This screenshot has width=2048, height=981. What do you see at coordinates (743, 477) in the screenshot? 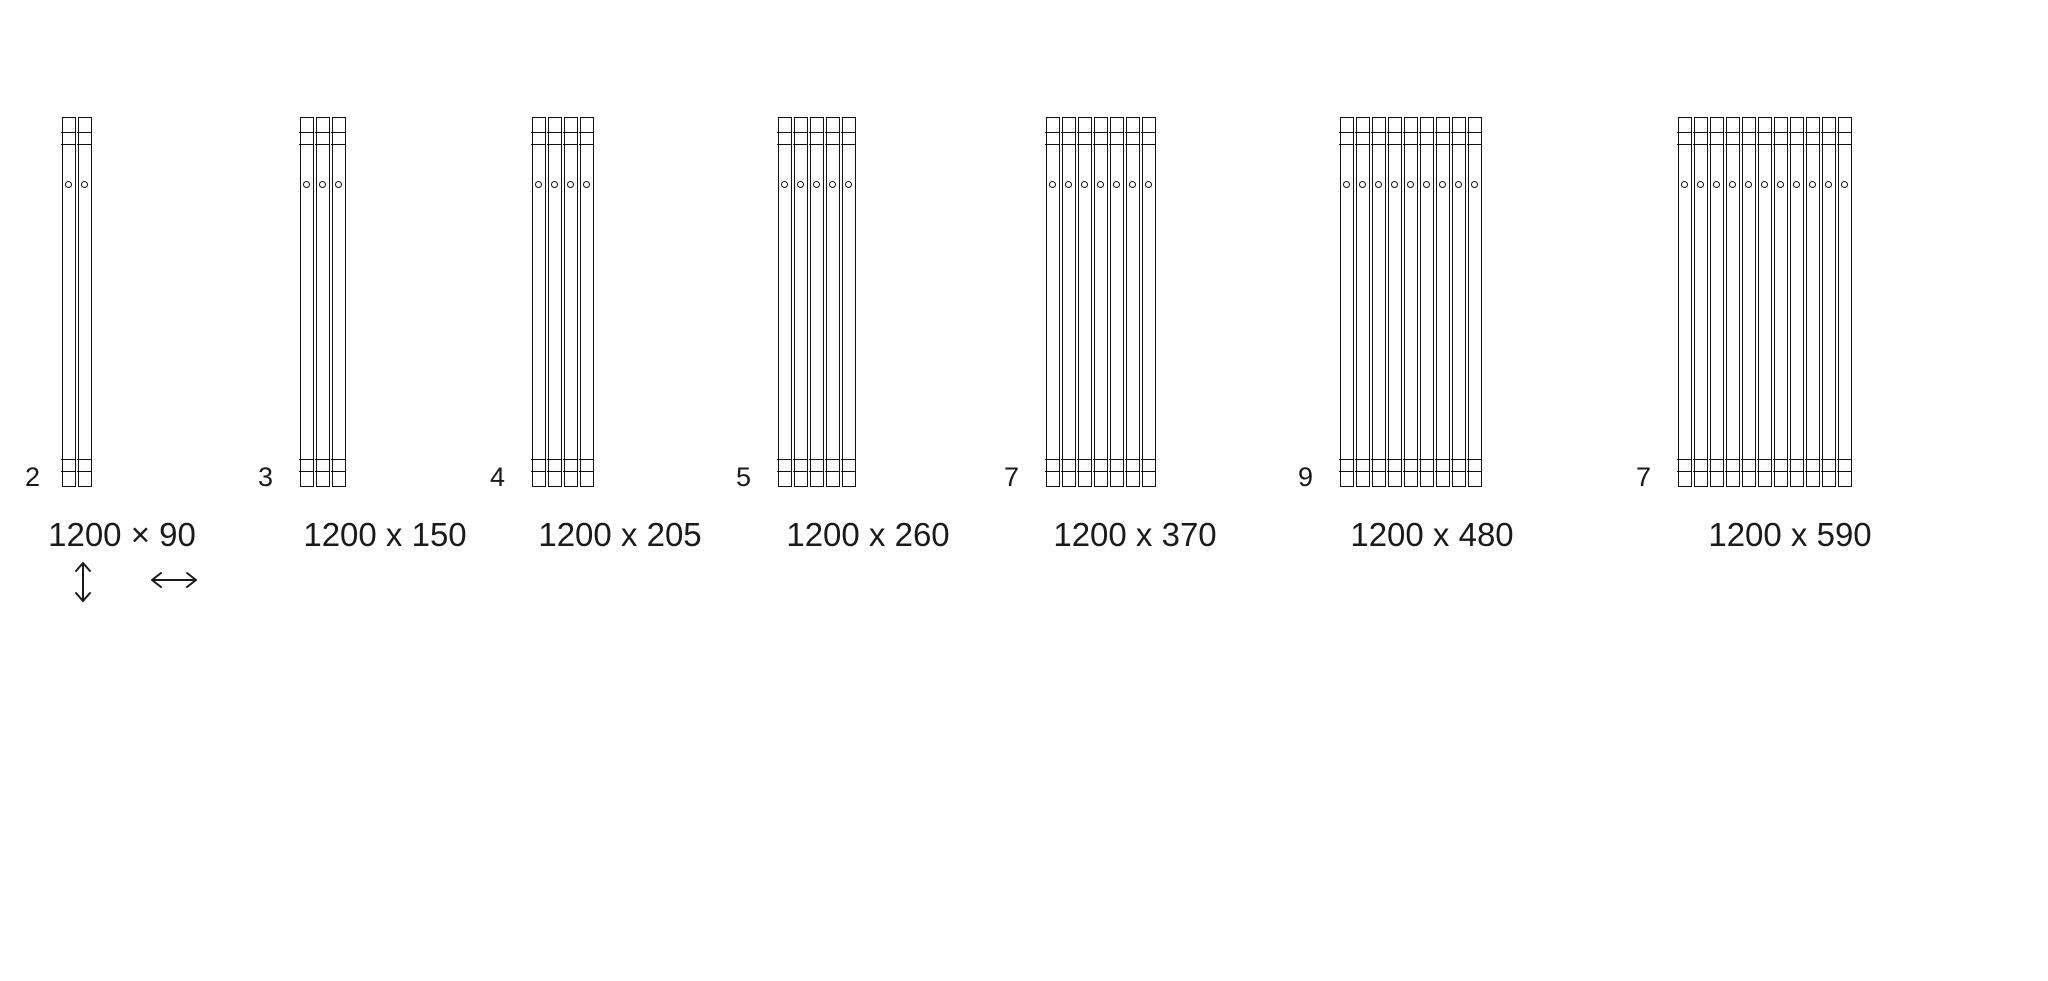
I see `bar-count-label: 5` at bounding box center [743, 477].